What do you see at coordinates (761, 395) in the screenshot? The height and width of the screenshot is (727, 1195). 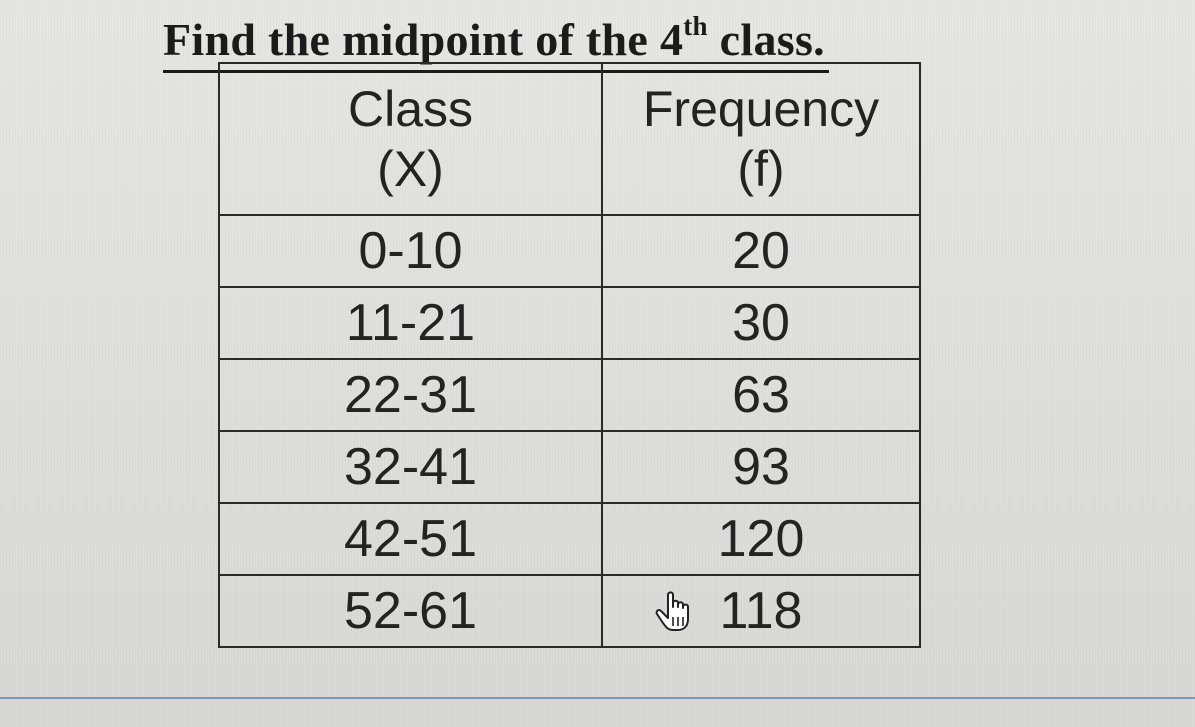 I see `frequency-cell: 63` at bounding box center [761, 395].